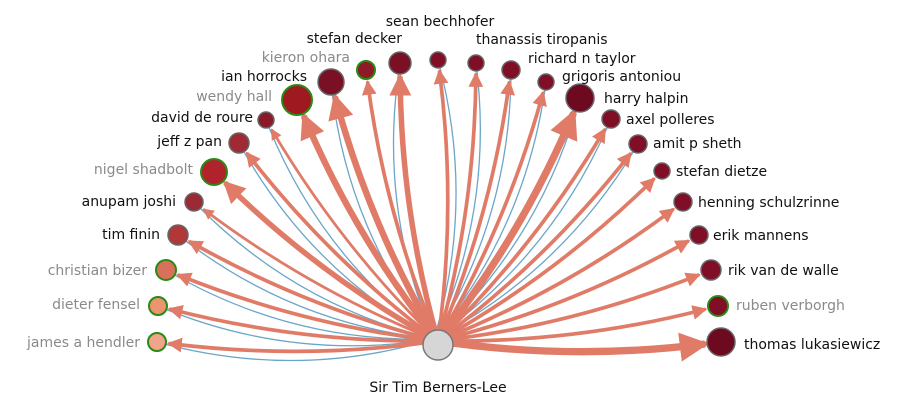 The width and height of the screenshot is (917, 412). Describe the element at coordinates (96, 305) in the screenshot. I see `author-label-dieter-fensel: dieter fensel` at that location.